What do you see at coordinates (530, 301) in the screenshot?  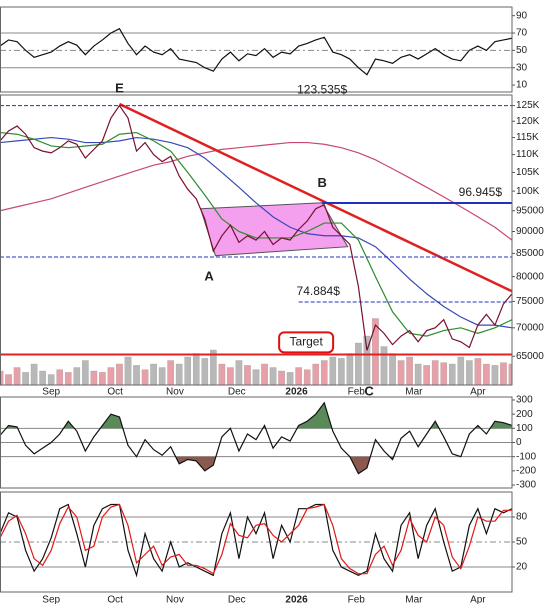 I see `y-tick-label: 75000` at bounding box center [530, 301].